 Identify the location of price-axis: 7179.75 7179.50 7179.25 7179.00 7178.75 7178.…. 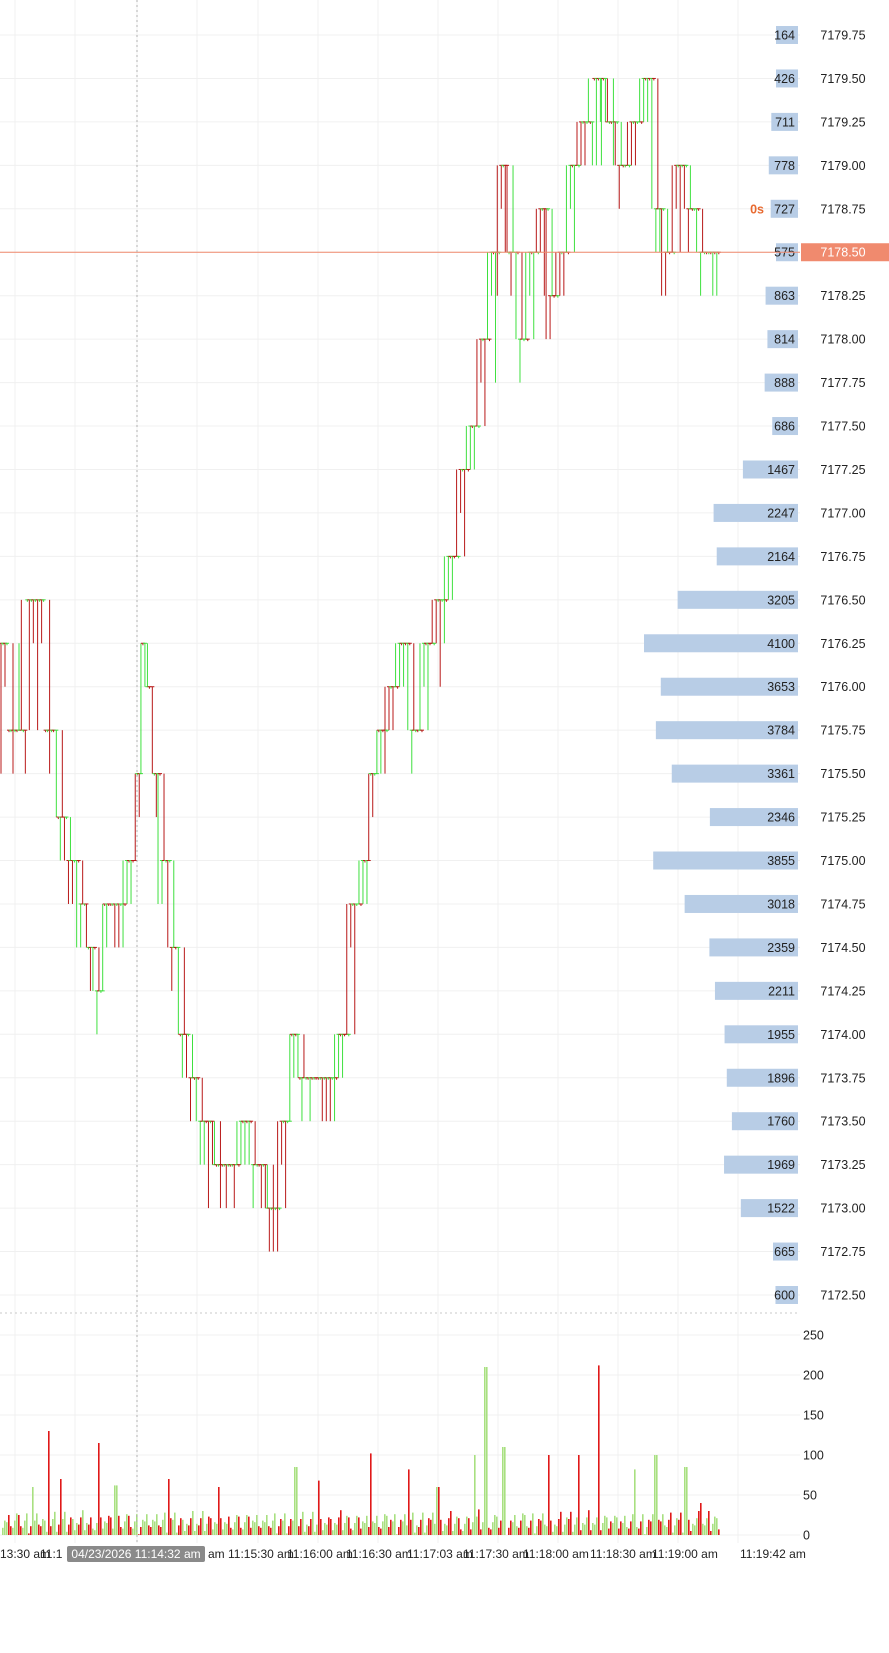
(819, 666).